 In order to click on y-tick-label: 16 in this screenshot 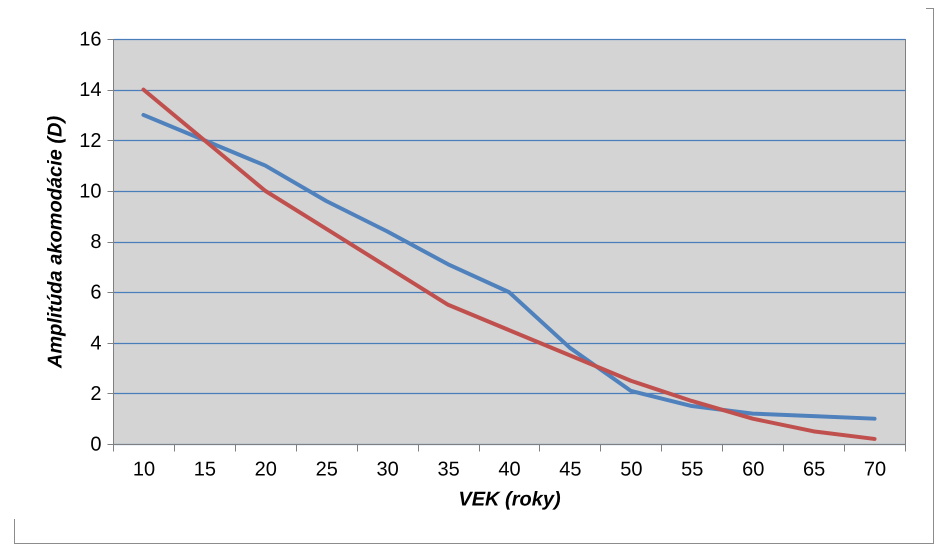, I will do `click(90, 39)`.